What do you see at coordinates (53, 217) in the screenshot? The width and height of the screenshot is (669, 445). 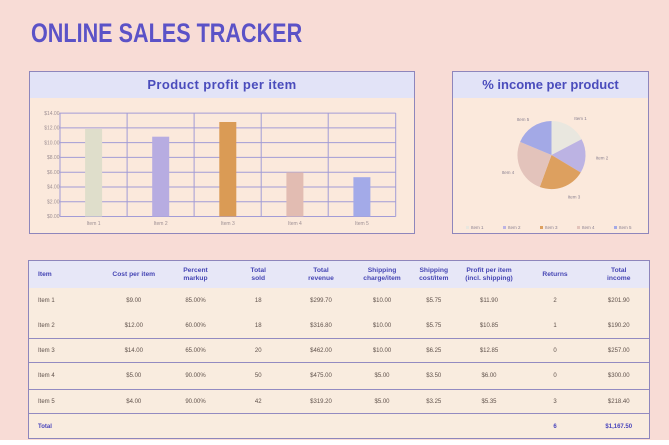 I see `svg-text: $0.00` at bounding box center [53, 217].